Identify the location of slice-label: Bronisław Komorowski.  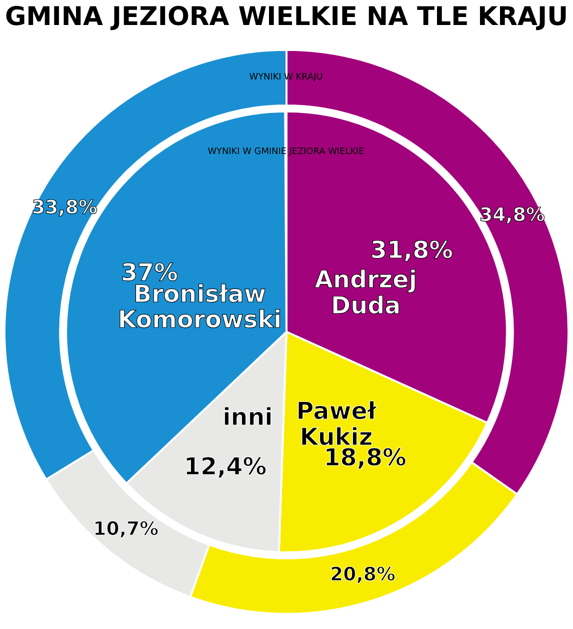
(200, 307).